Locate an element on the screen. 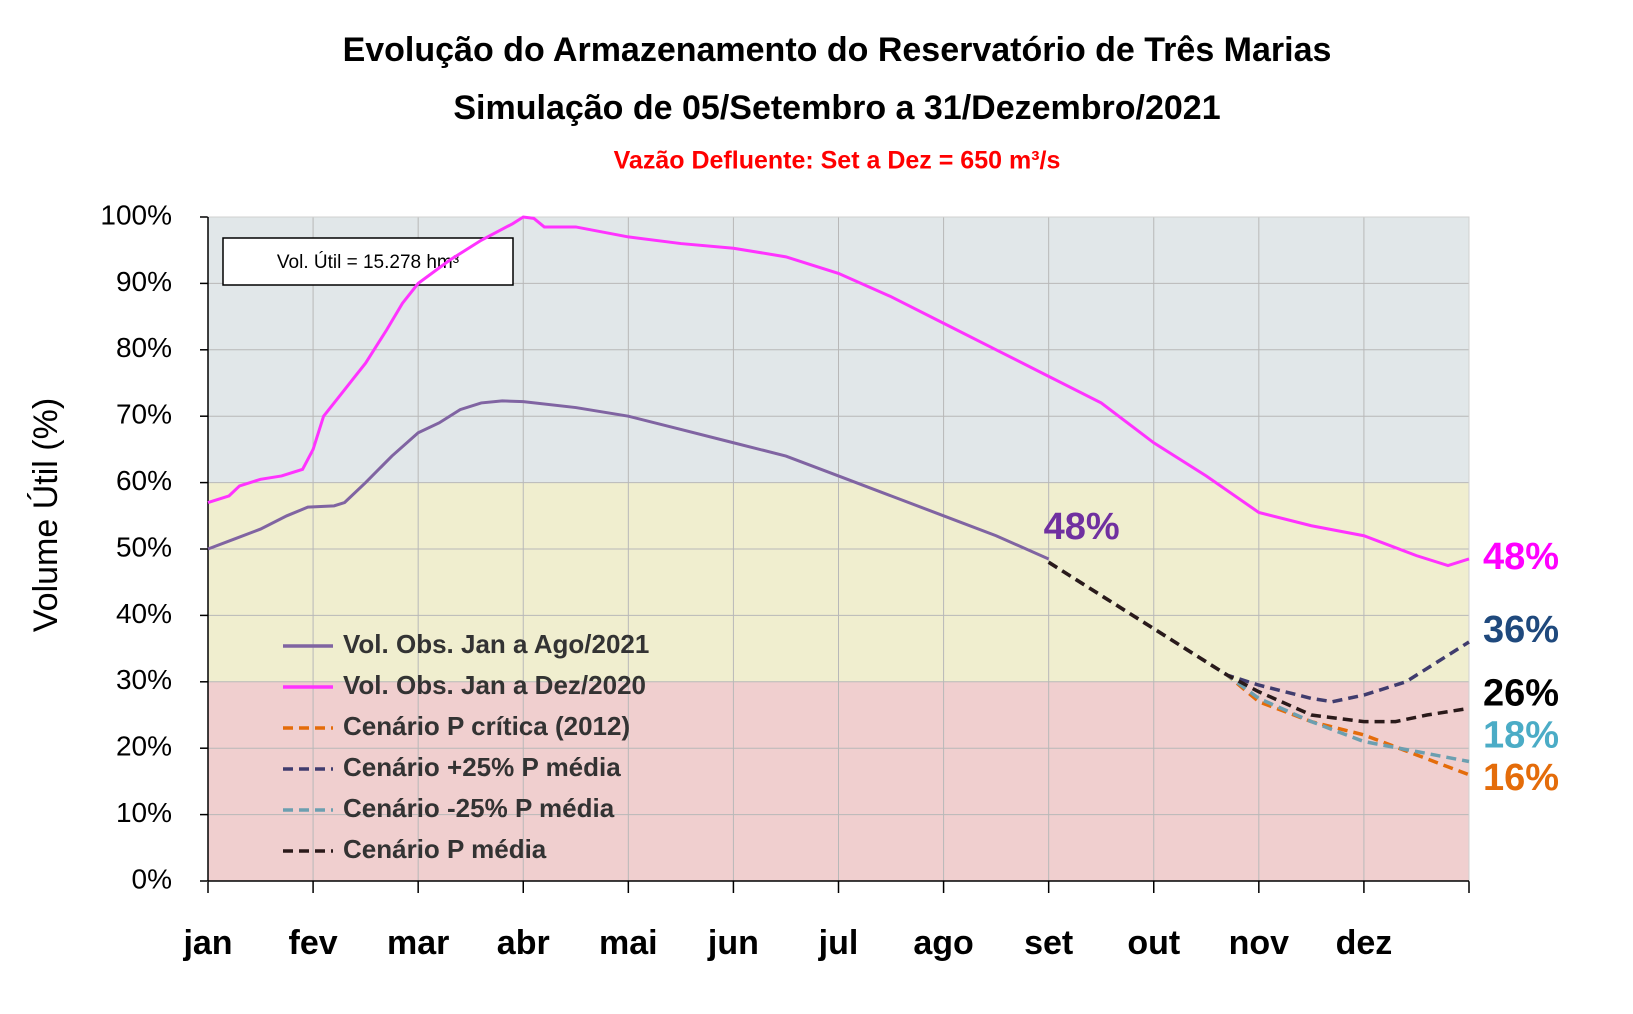 The image size is (1633, 1014). x-tick-label: jul is located at coordinates (838, 943).